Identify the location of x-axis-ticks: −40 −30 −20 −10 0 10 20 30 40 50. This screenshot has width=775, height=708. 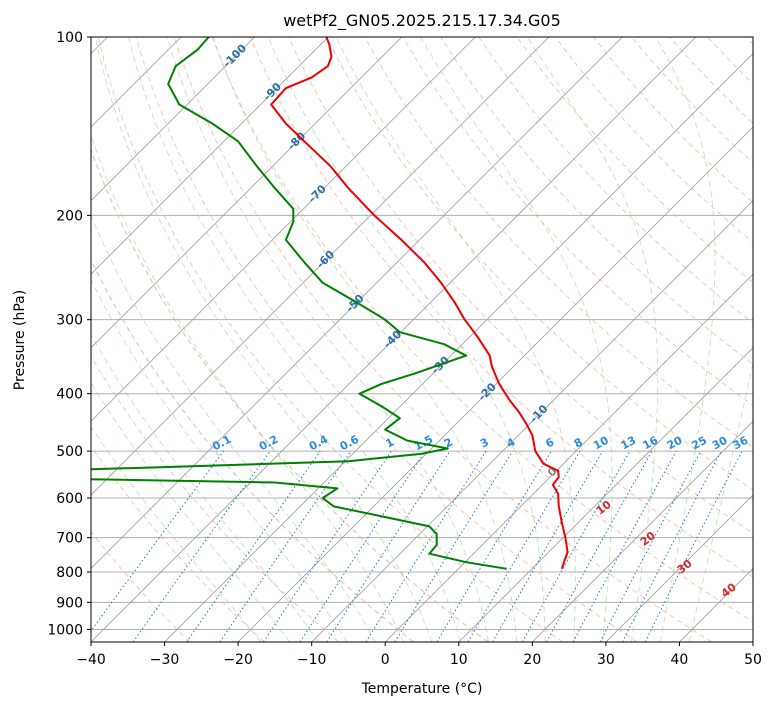
(419, 655).